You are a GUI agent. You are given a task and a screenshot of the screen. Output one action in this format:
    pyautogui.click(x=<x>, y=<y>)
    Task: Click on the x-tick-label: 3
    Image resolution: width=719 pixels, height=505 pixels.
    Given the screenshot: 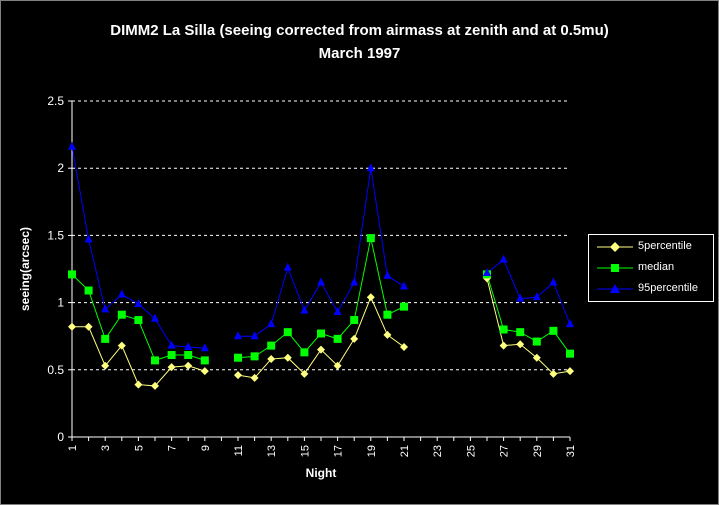 What is the action you would take?
    pyautogui.click(x=106, y=448)
    